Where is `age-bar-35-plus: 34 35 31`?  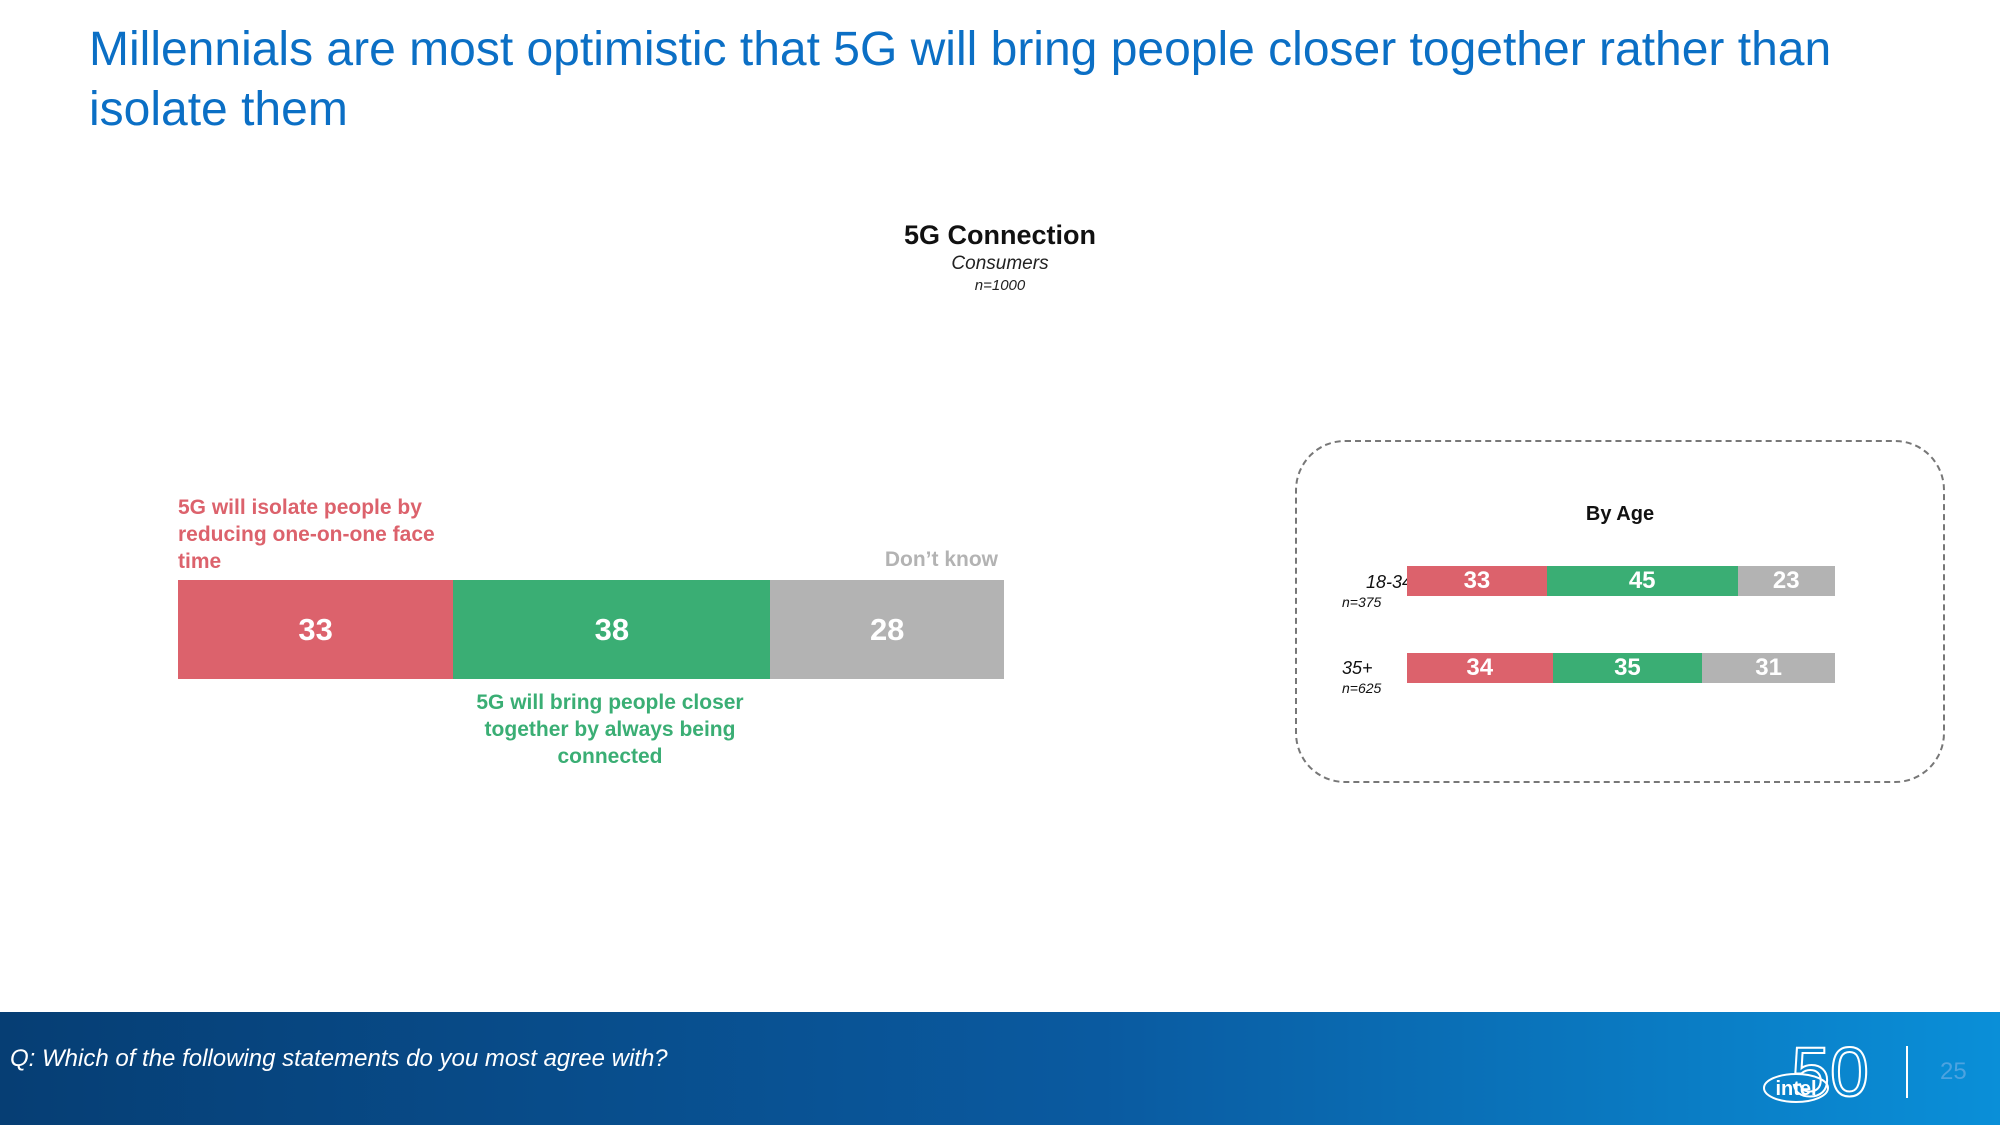 age-bar-35-plus: 34 35 31 is located at coordinates (1621, 668).